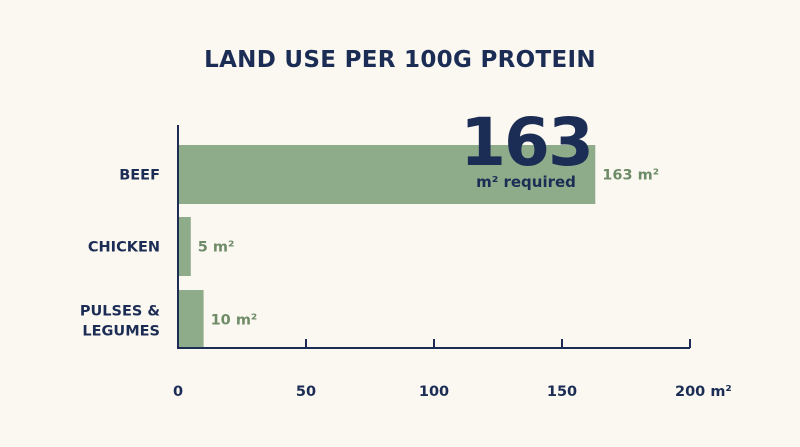  I want to click on chart-title: LAND USE PER 100G PROTEIN, so click(400, 60).